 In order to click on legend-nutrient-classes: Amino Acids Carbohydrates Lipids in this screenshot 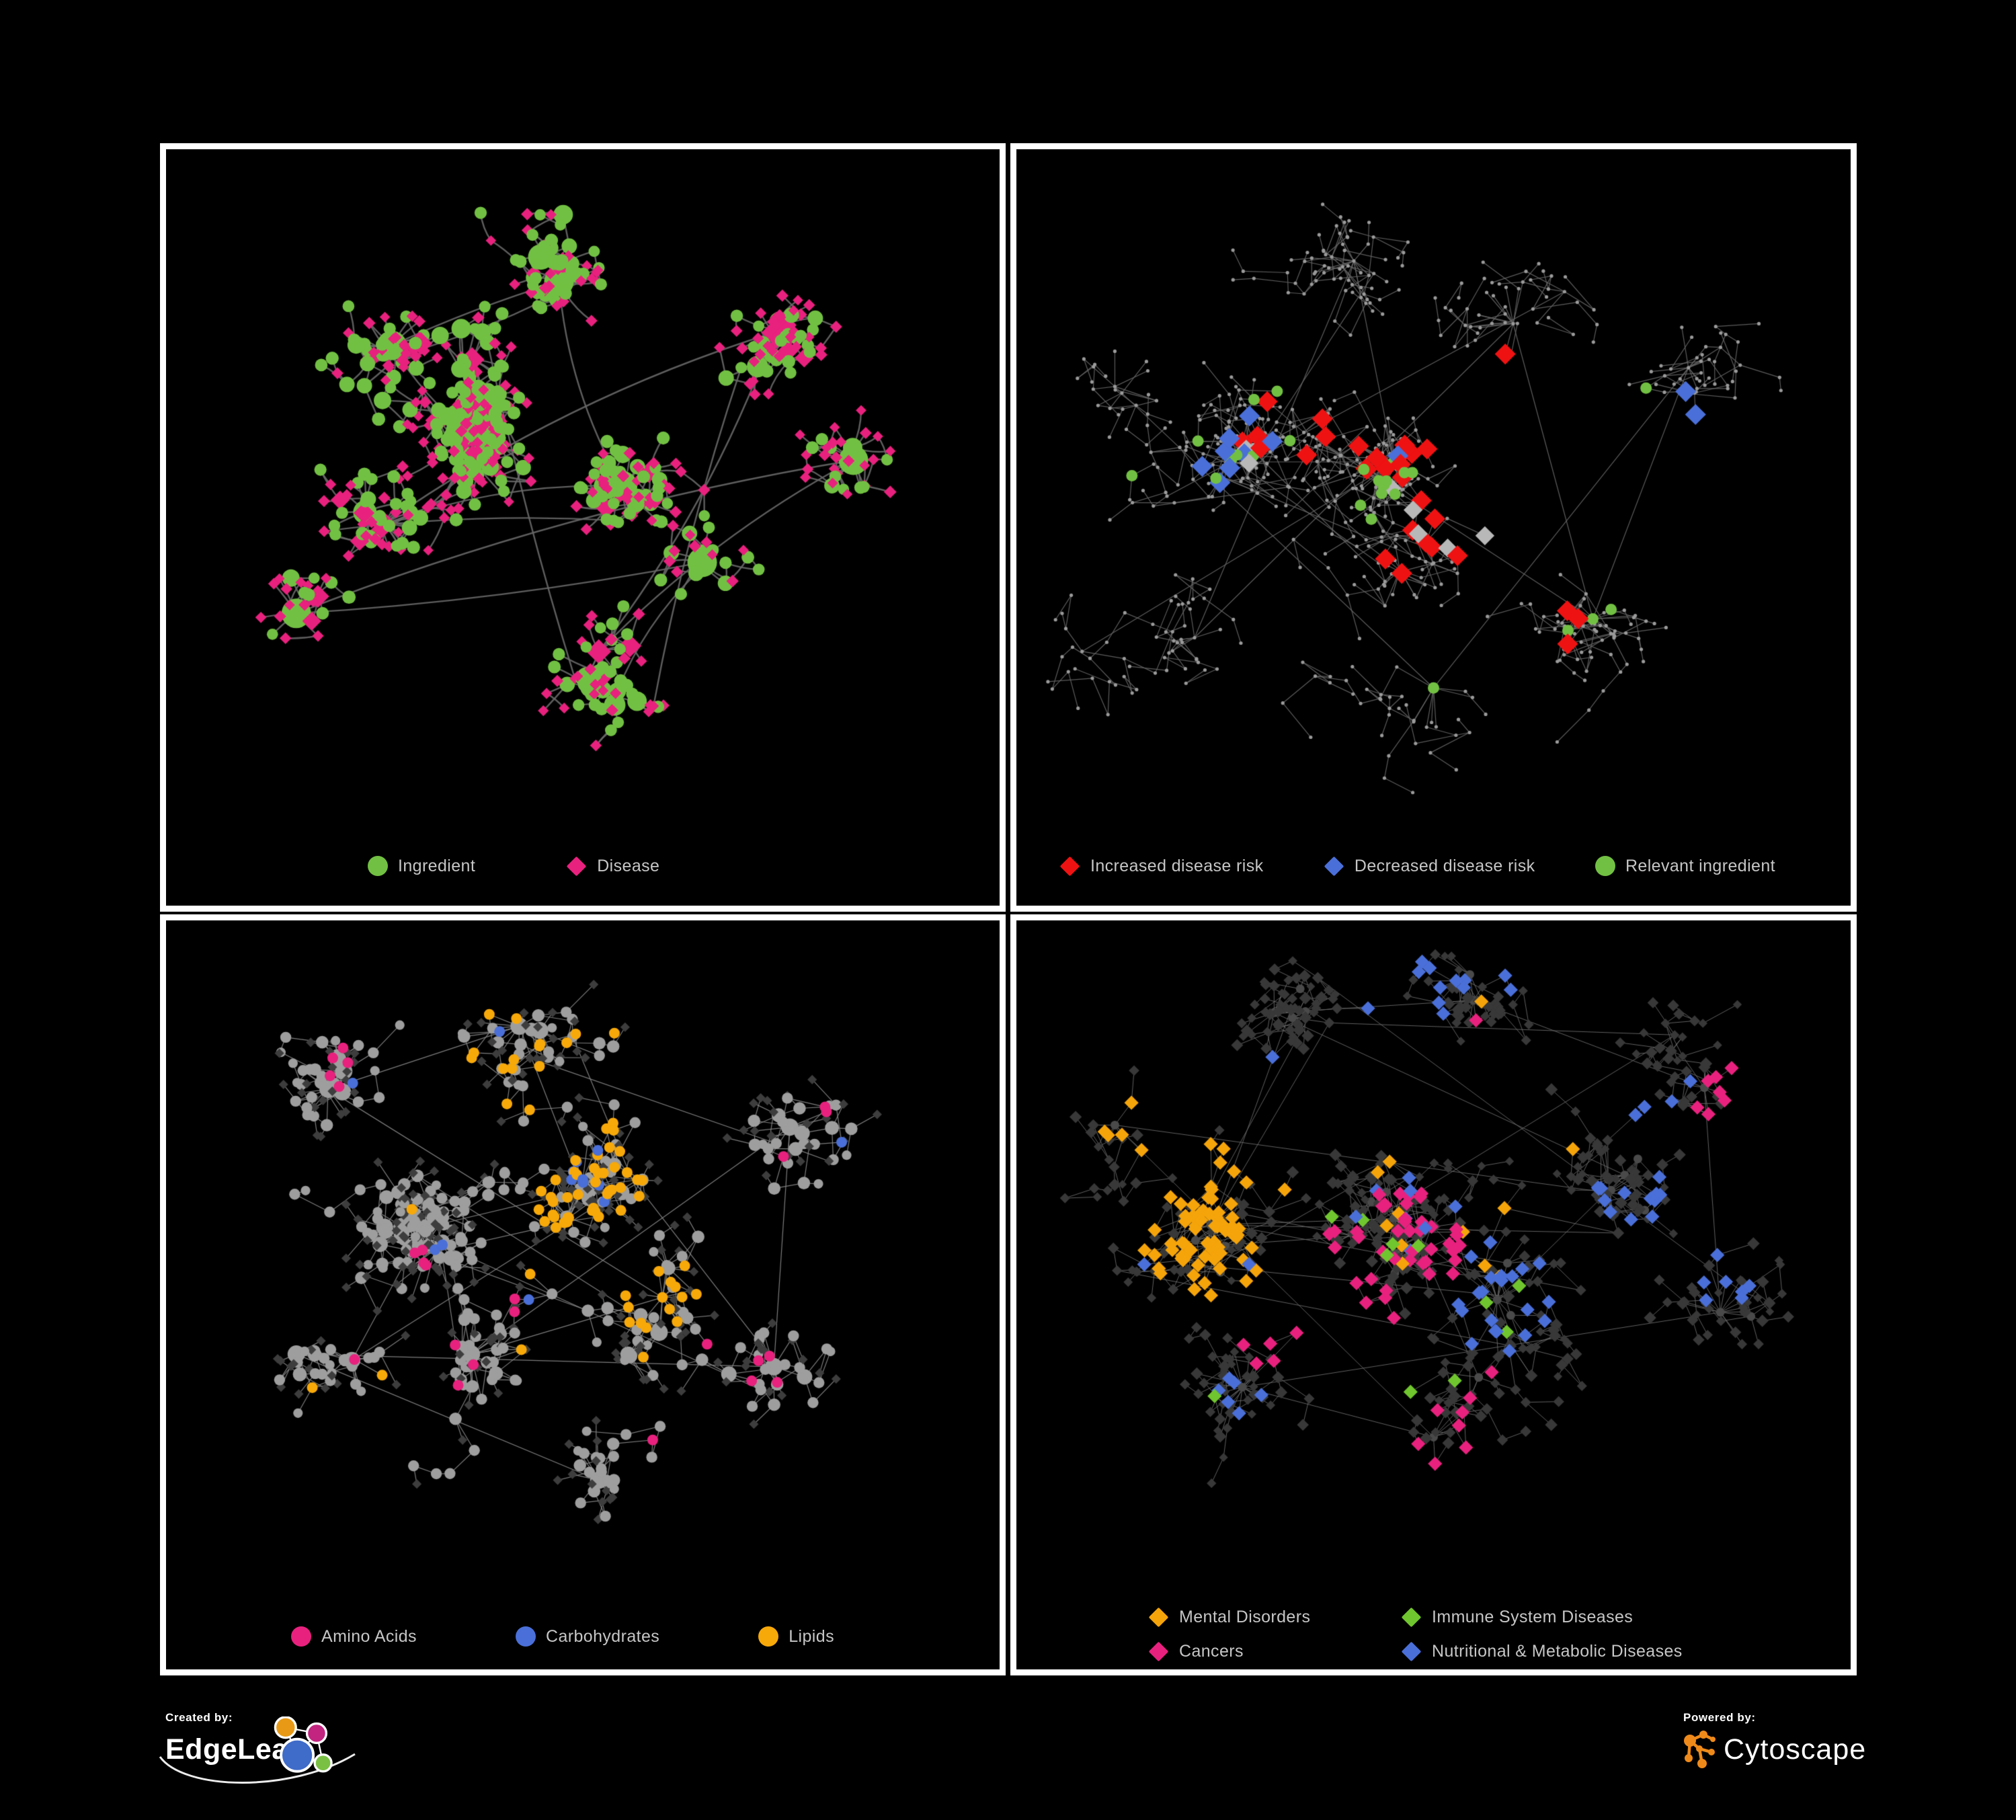, I will do `click(583, 1636)`.